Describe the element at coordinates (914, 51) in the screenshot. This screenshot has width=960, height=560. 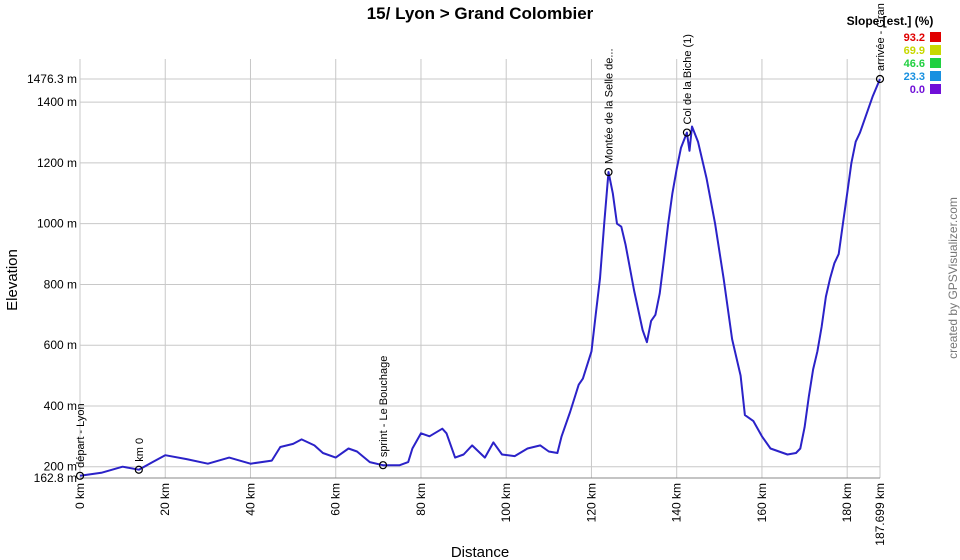
I see `legend-label: 69.9` at that location.